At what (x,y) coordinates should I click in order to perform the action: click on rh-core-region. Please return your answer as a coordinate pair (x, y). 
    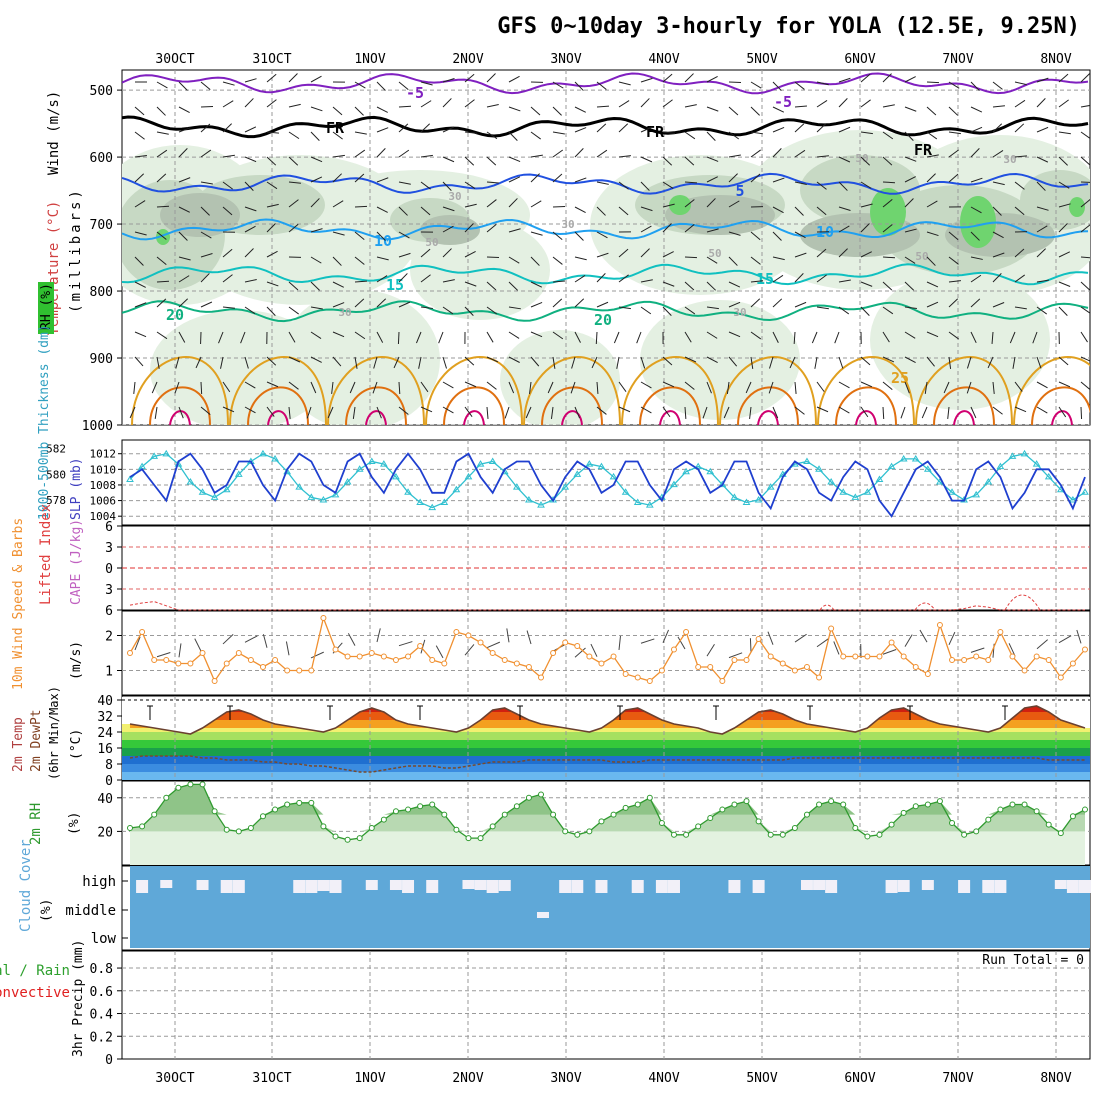
    Looking at the image, I should click on (680, 205).